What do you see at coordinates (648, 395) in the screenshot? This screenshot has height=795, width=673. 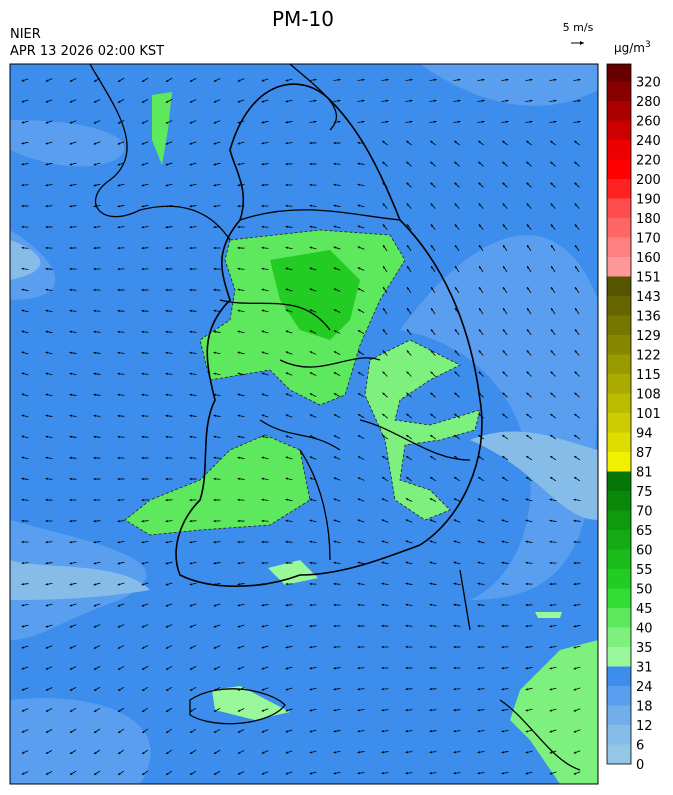 I see `colorbar-label: 108` at bounding box center [648, 395].